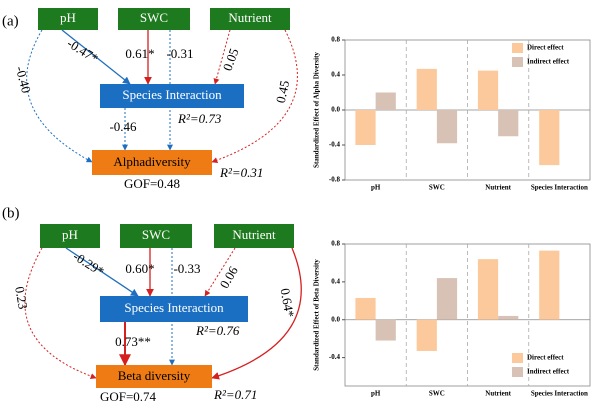 The height and width of the screenshot is (416, 600). Describe the element at coordinates (152, 183) in the screenshot. I see `gof-label: GOF=0.48` at that location.